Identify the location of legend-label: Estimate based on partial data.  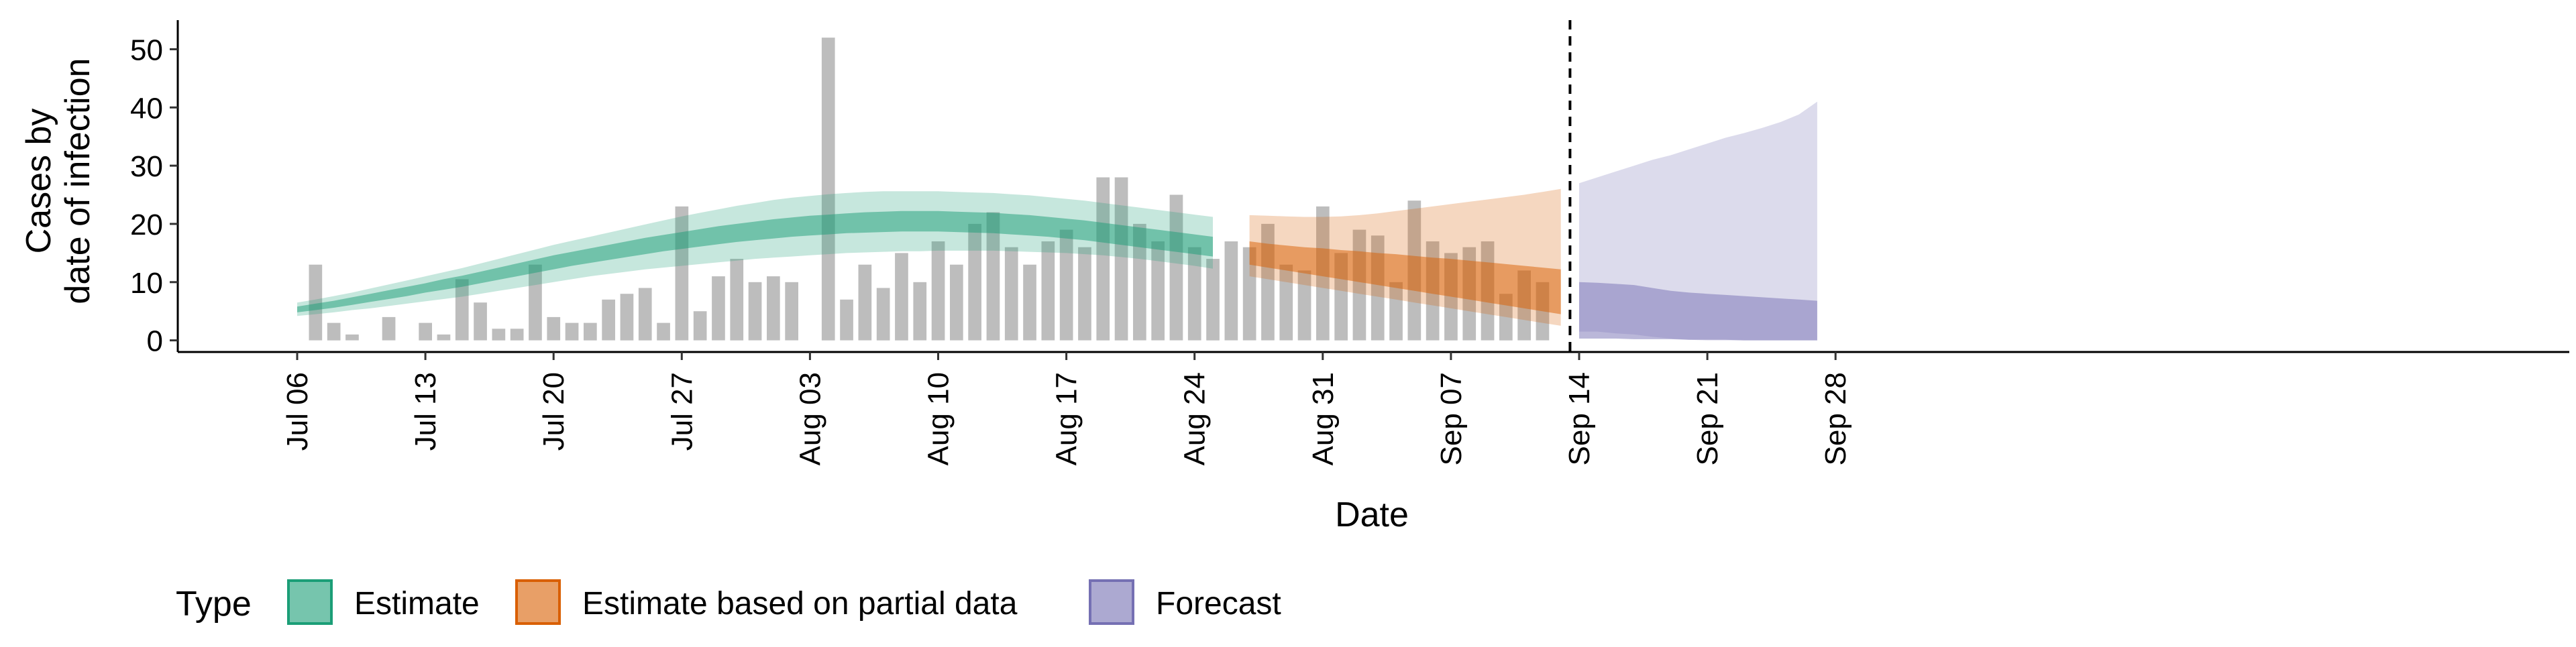
(800, 604).